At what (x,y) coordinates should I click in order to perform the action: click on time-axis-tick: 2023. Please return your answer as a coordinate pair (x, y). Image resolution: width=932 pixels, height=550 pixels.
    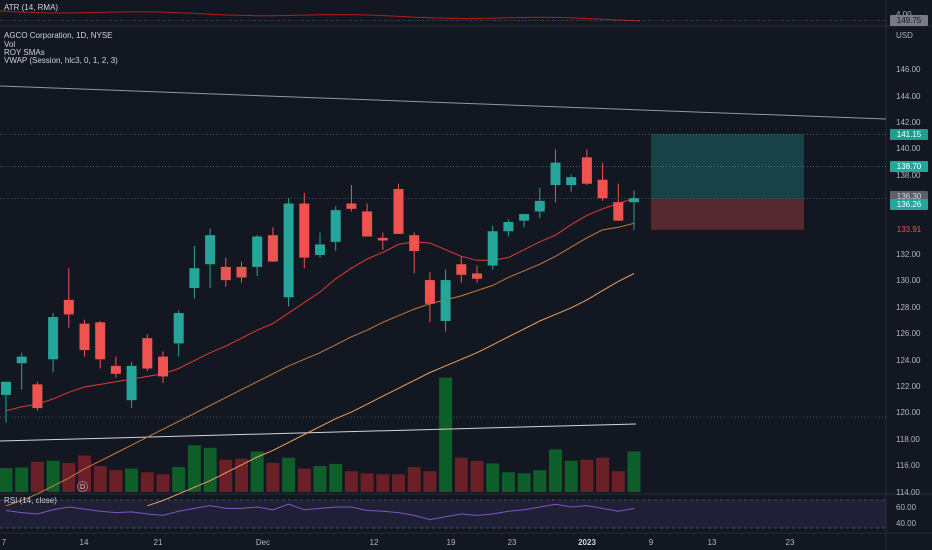
    Looking at the image, I should click on (587, 542).